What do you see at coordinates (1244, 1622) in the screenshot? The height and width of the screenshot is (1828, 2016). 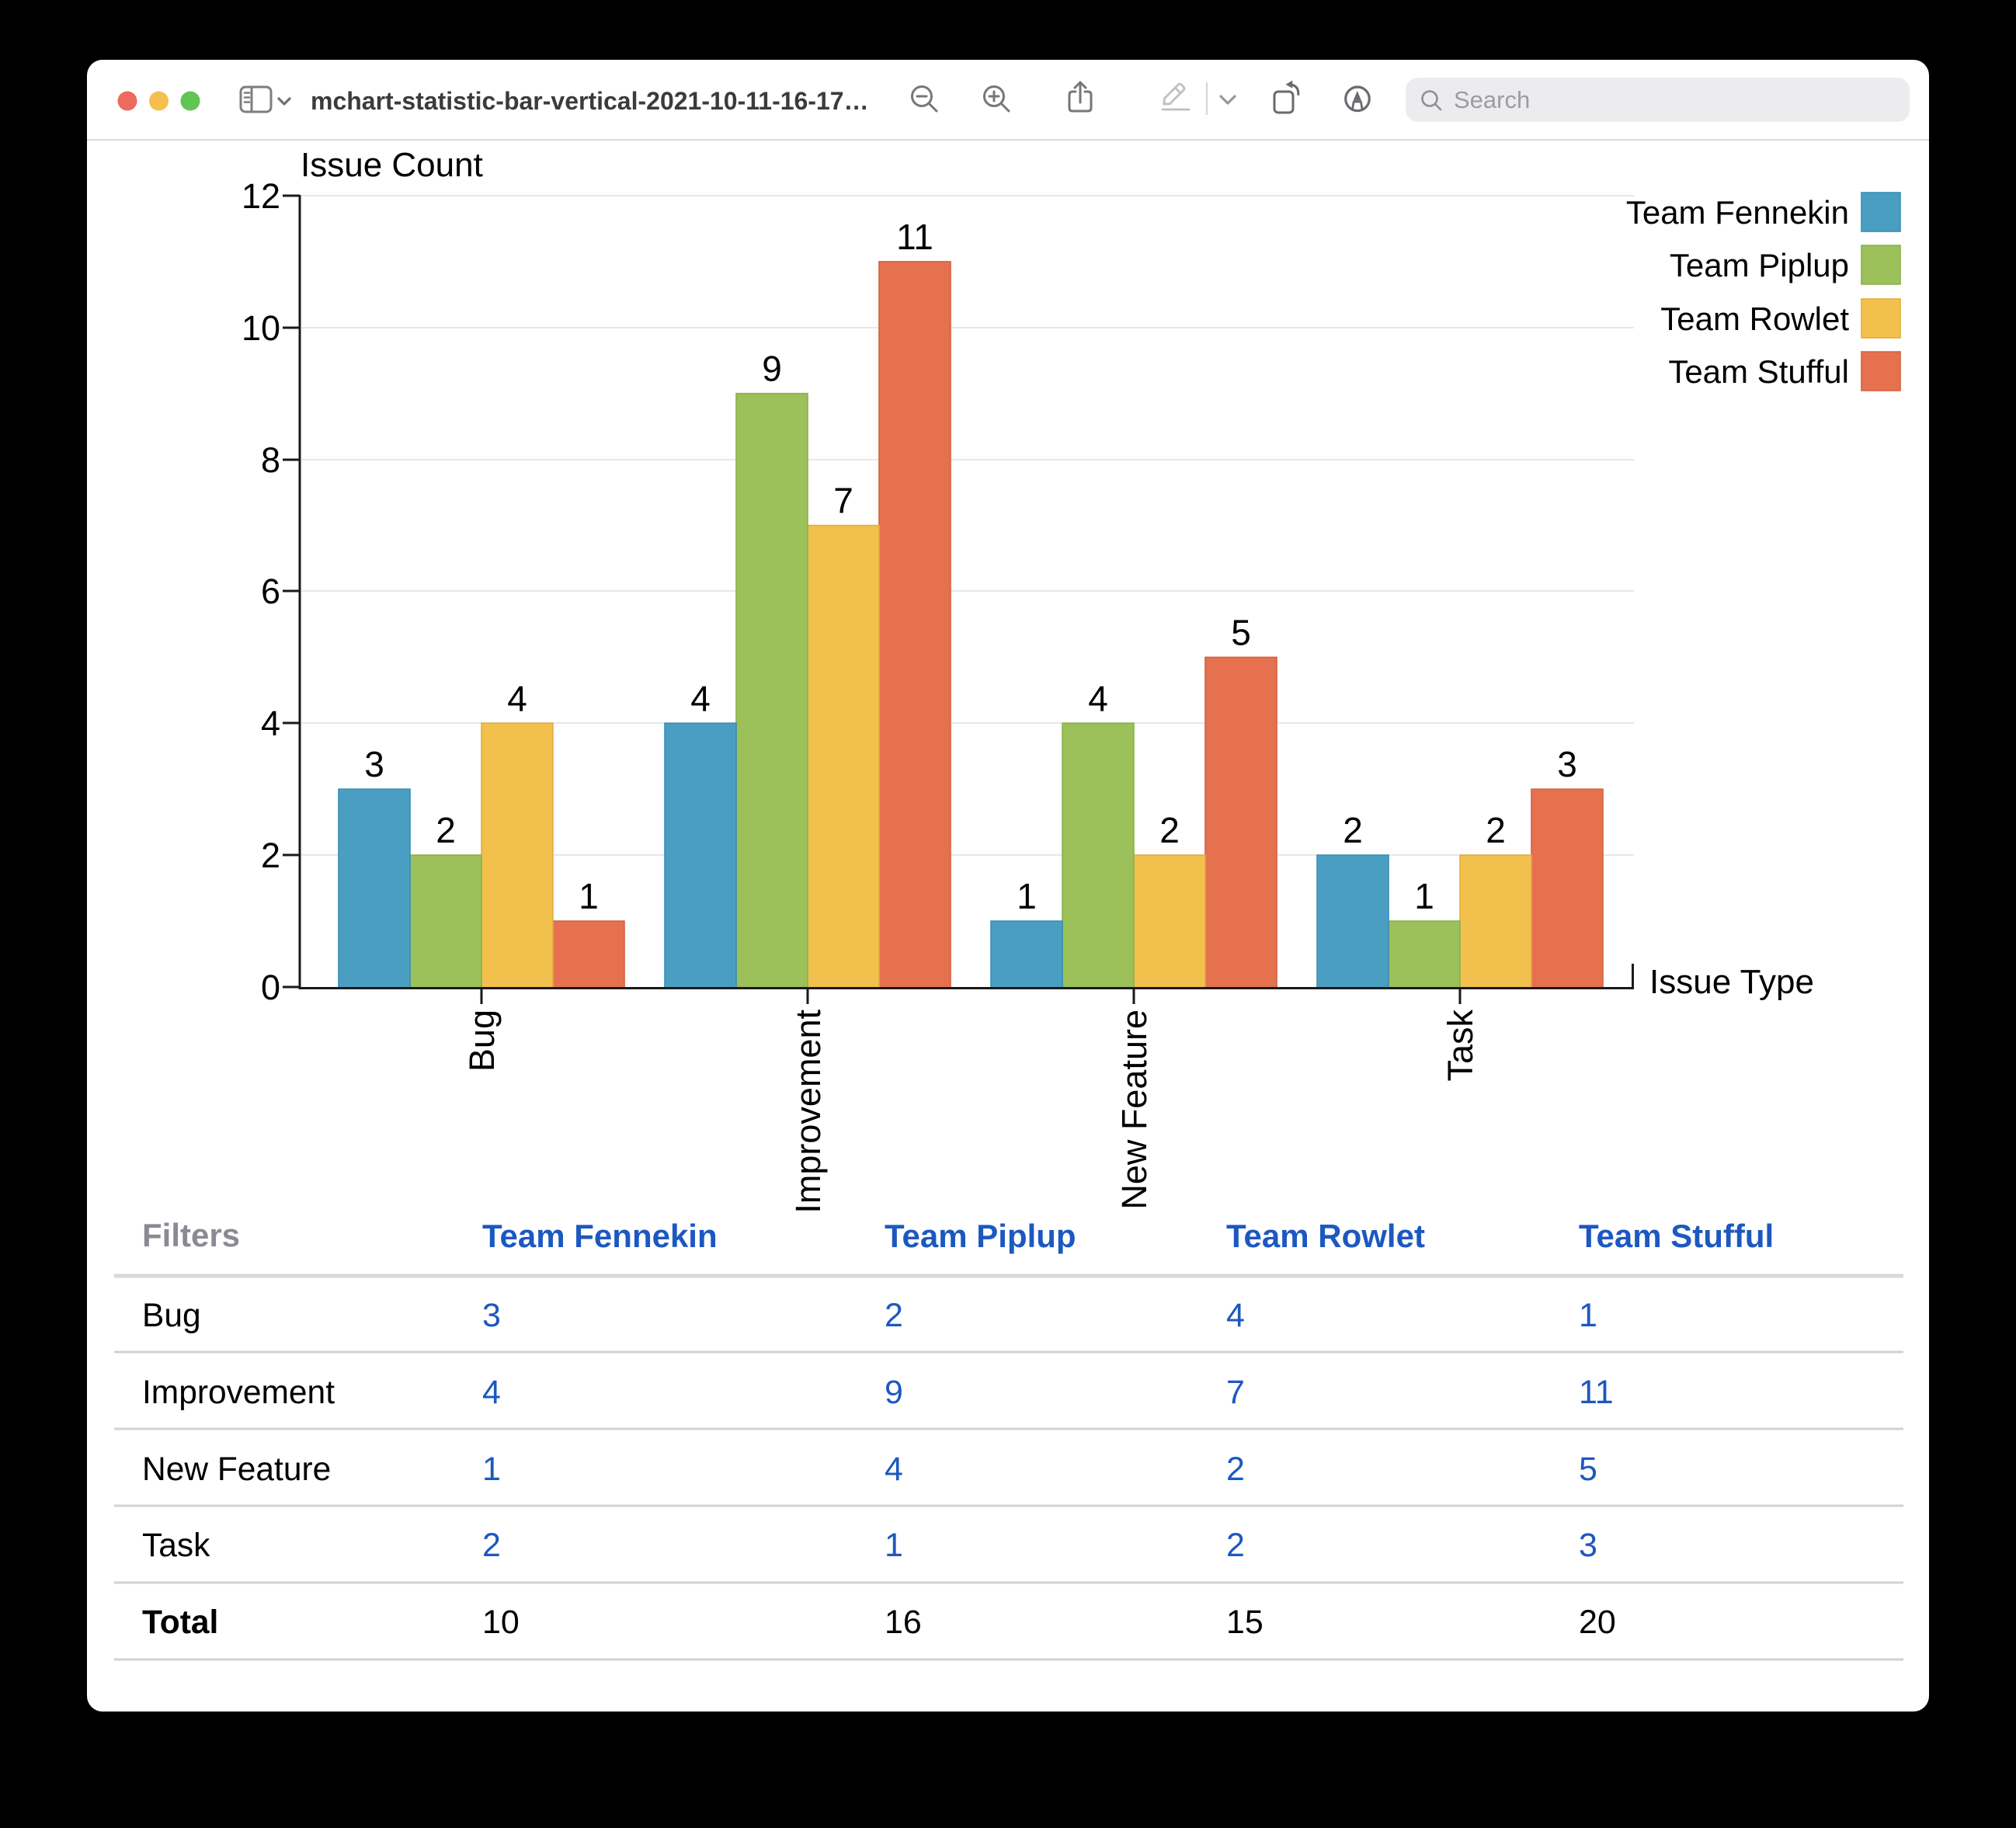 I see `svg-text: 15` at bounding box center [1244, 1622].